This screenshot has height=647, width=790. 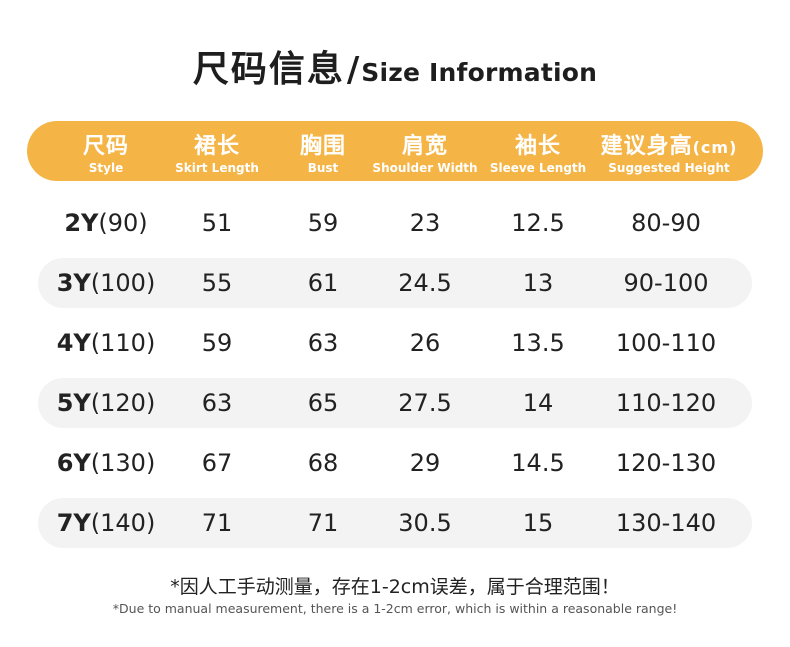 What do you see at coordinates (715, 147) in the screenshot?
I see `header-suggested-height-unit: (cm)` at bounding box center [715, 147].